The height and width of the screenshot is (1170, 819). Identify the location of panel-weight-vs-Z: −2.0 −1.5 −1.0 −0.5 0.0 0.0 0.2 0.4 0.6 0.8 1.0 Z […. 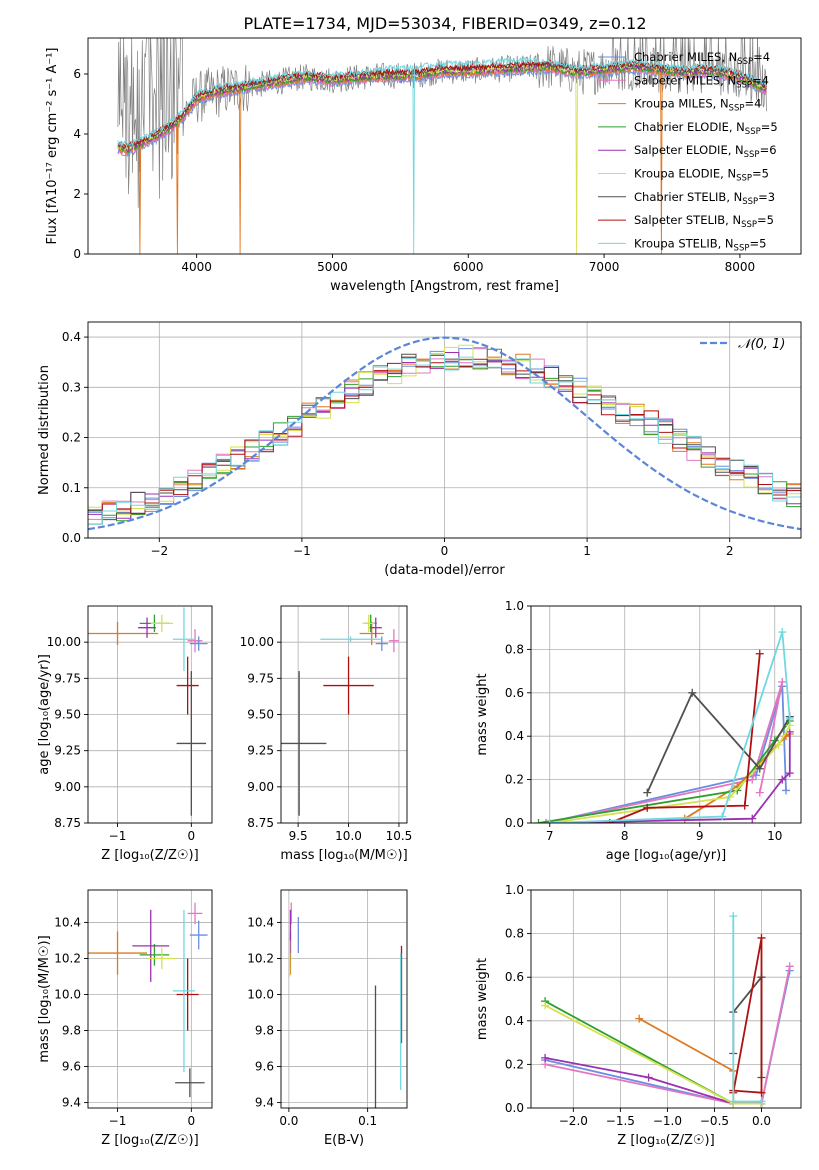
(638, 1015).